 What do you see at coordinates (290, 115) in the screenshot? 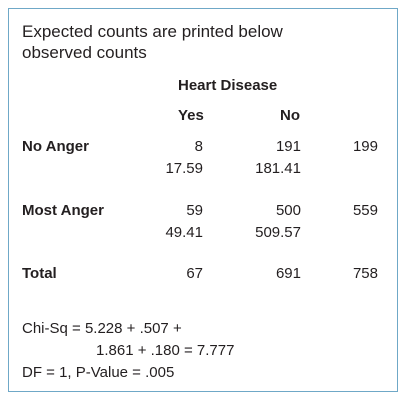
I see `column-header-no: No` at bounding box center [290, 115].